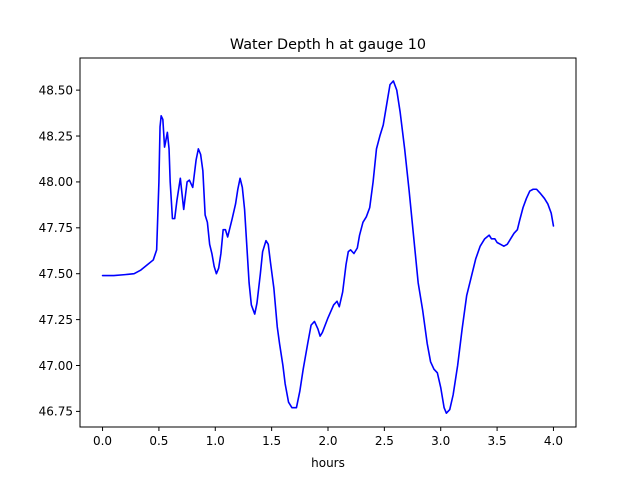 The height and width of the screenshot is (480, 640). I want to click on x-tick-label: 0.5, so click(158, 441).